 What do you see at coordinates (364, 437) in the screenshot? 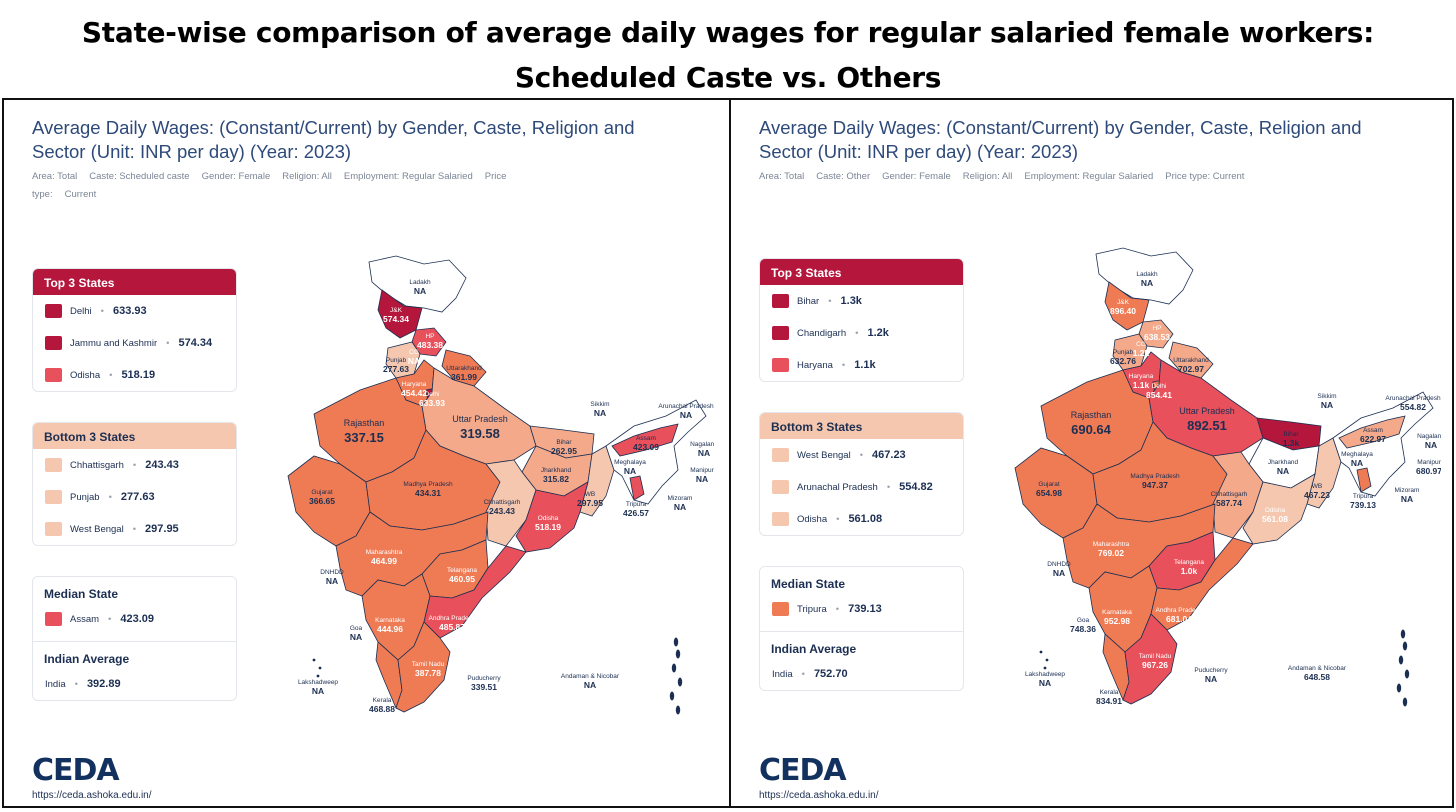
I see `map-label-value: 337.15` at bounding box center [364, 437].